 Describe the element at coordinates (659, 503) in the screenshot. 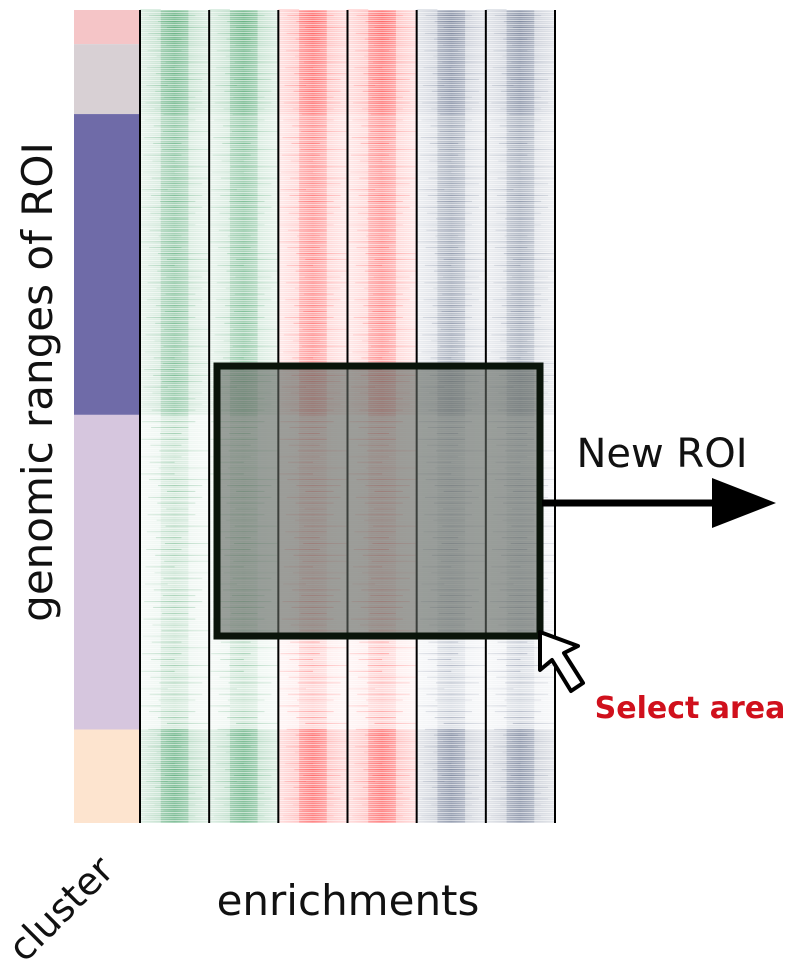

I see `new-roi-arrow` at that location.